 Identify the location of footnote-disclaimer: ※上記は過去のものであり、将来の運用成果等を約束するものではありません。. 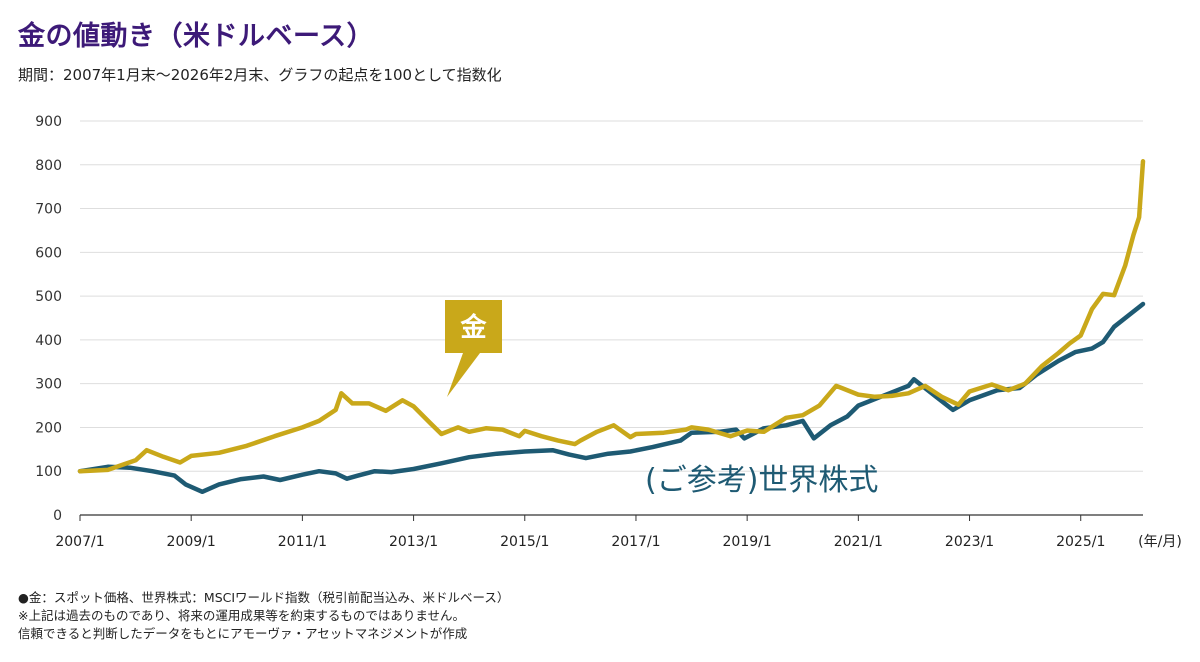
(241, 615).